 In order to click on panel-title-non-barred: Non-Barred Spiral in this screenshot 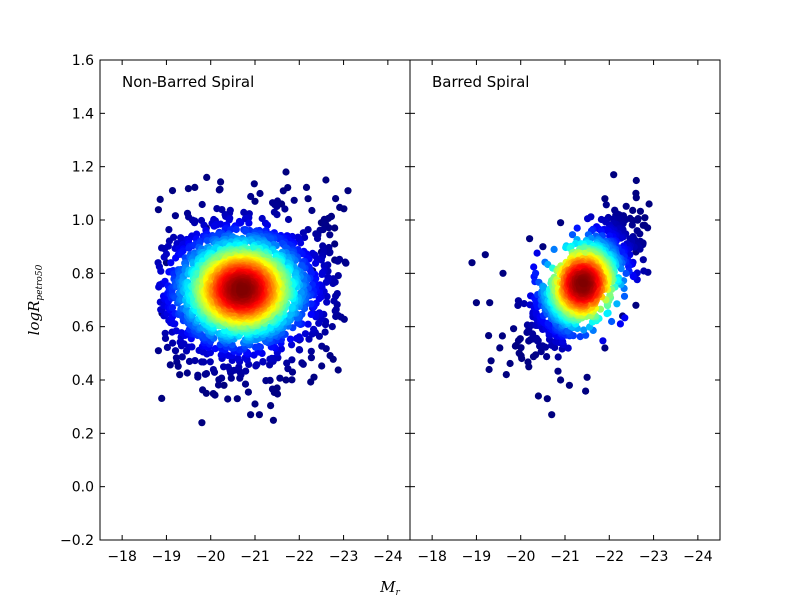, I will do `click(188, 82)`.